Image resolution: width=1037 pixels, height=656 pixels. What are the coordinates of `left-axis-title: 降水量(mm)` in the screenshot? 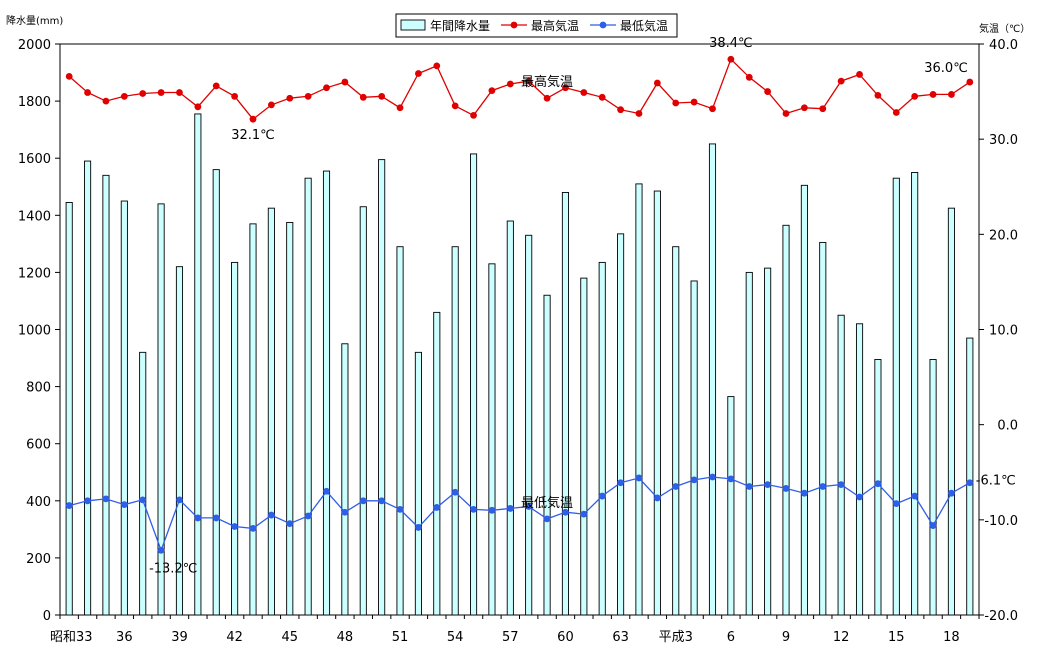 It's located at (34, 20).